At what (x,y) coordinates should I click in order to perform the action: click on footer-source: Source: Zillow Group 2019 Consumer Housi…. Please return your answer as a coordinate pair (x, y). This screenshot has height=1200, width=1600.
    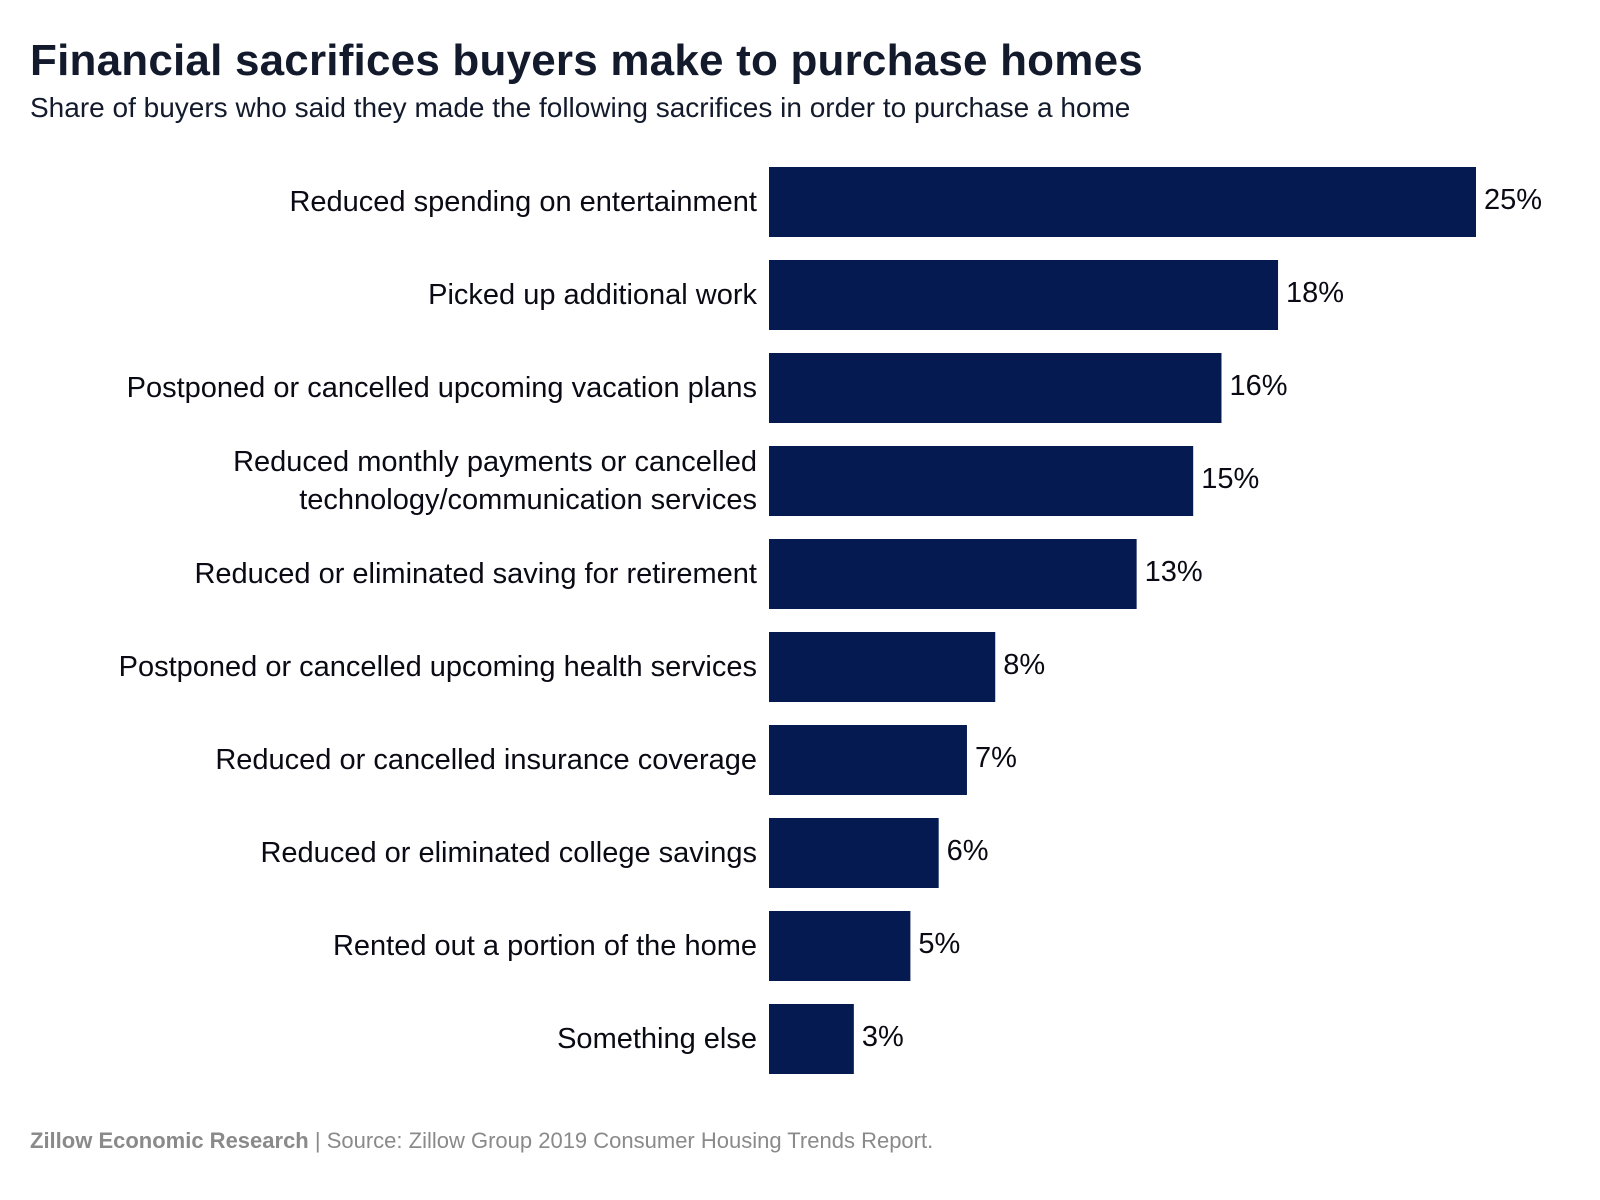
    Looking at the image, I should click on (630, 1140).